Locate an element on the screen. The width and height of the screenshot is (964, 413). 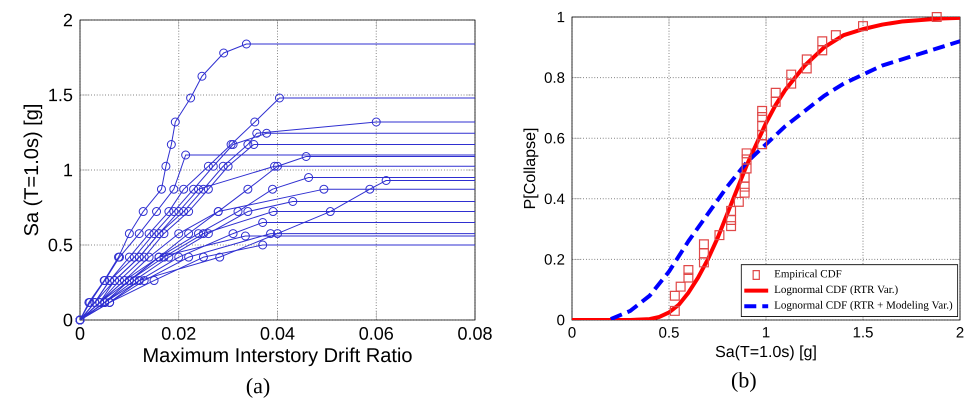
x-axis-title: Maximum Interstory Drift Ratio is located at coordinates (278, 357).